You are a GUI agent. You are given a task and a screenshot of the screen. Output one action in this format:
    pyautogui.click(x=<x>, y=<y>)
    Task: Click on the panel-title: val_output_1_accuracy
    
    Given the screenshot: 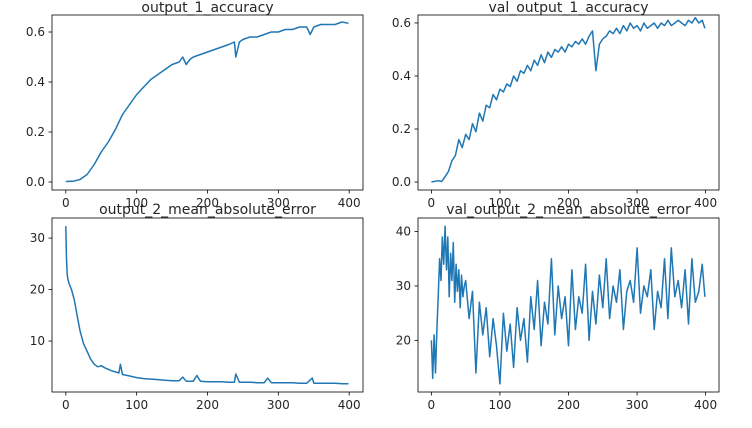 What is the action you would take?
    pyautogui.click(x=568, y=8)
    